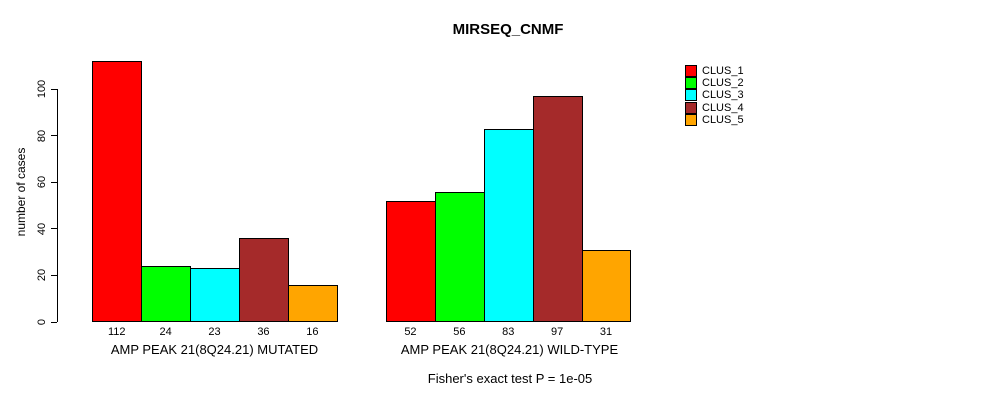  I want to click on y-axis-line, so click(57, 205).